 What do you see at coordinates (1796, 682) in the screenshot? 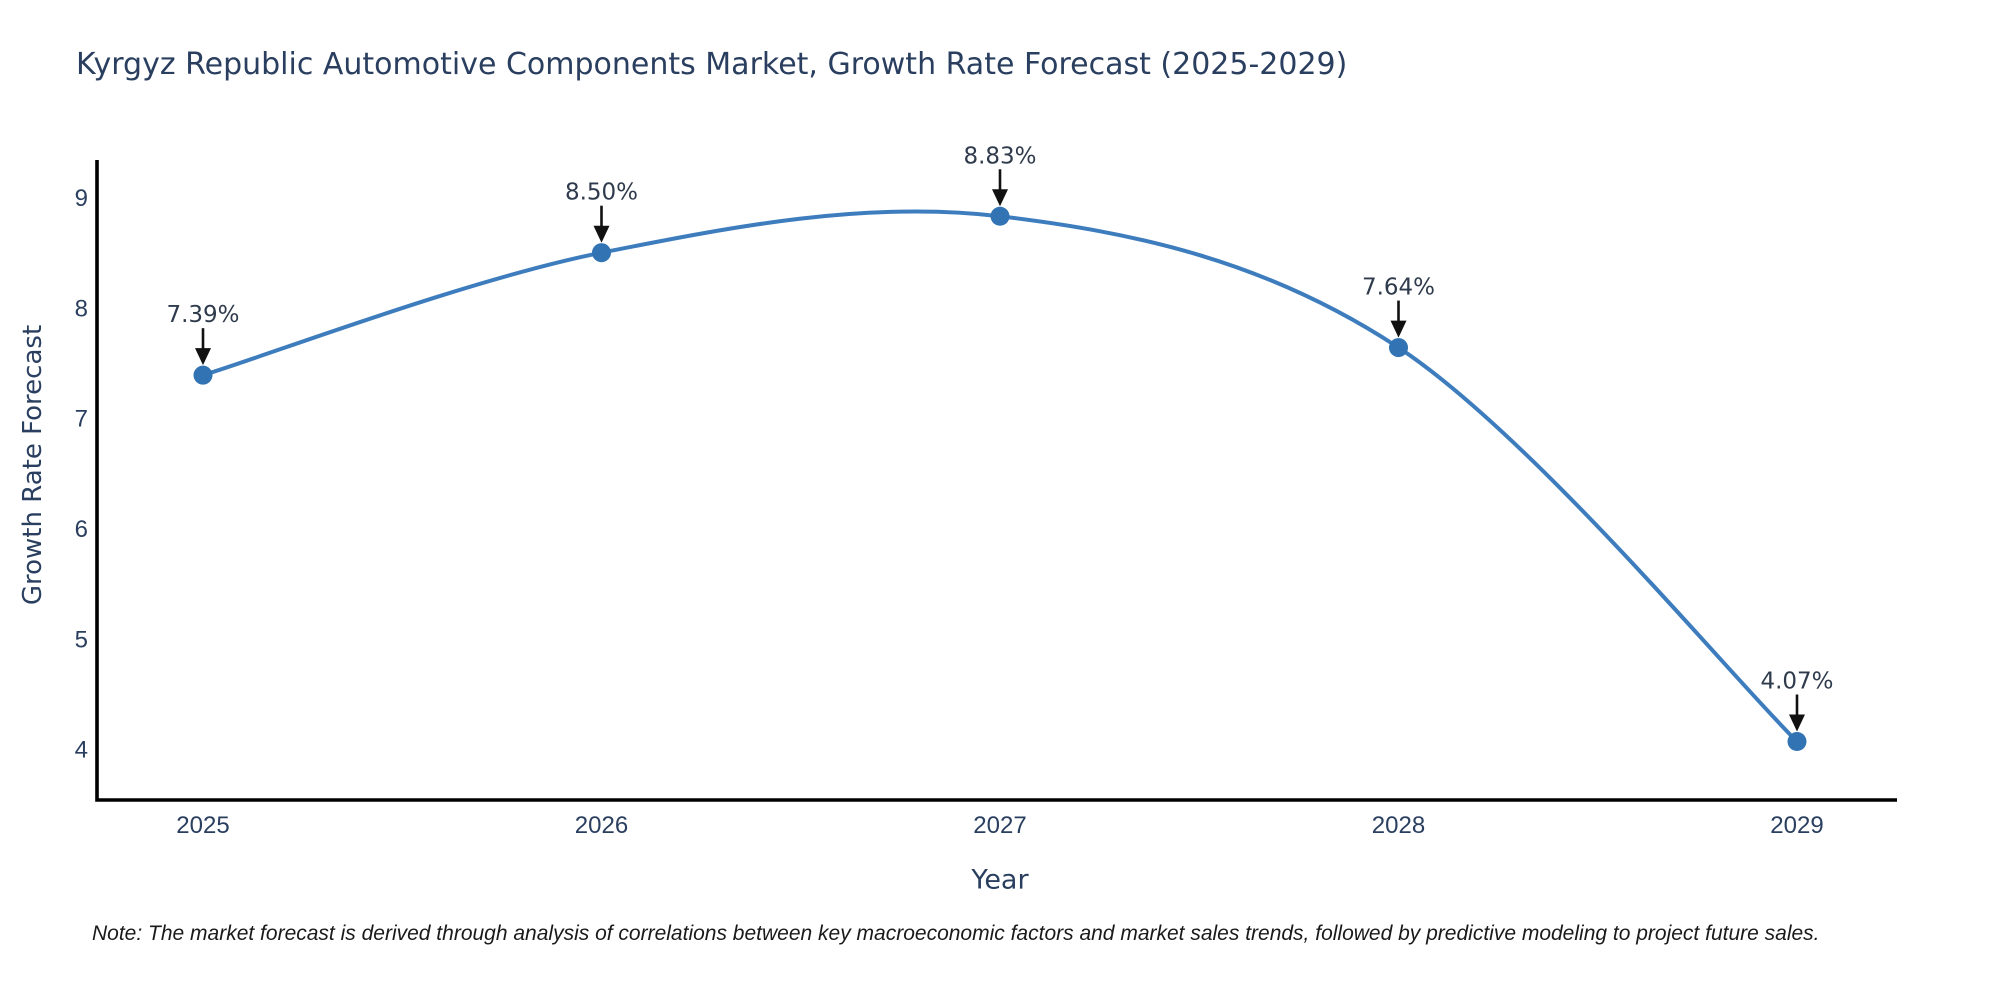
I see `data-point-label: 4.07%` at bounding box center [1796, 682].